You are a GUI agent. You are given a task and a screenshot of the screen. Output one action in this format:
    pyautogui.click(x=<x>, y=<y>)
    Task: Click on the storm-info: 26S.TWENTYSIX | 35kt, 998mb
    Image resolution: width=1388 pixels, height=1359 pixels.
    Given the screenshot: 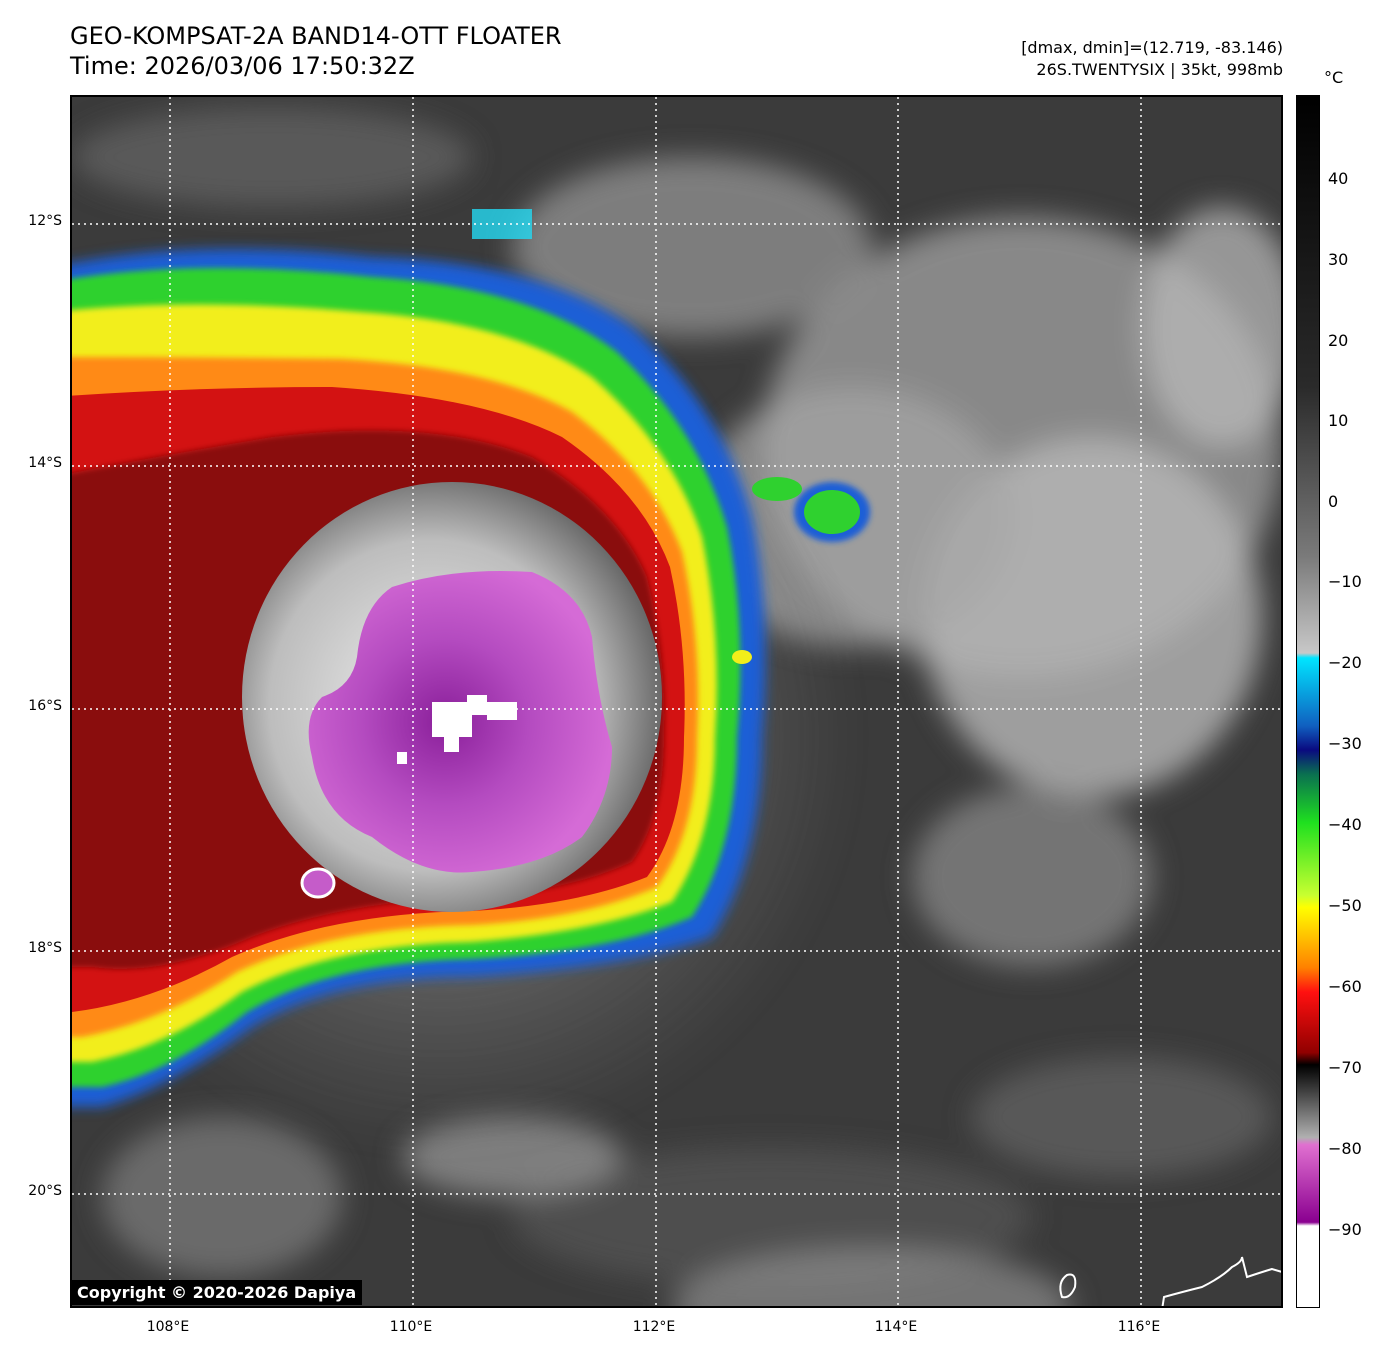 What is the action you would take?
    pyautogui.click(x=1159, y=69)
    